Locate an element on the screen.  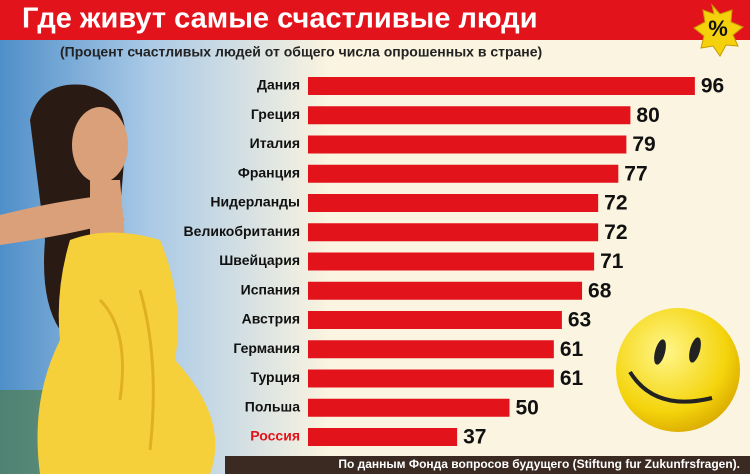
value-label: 79 is located at coordinates (643, 144).